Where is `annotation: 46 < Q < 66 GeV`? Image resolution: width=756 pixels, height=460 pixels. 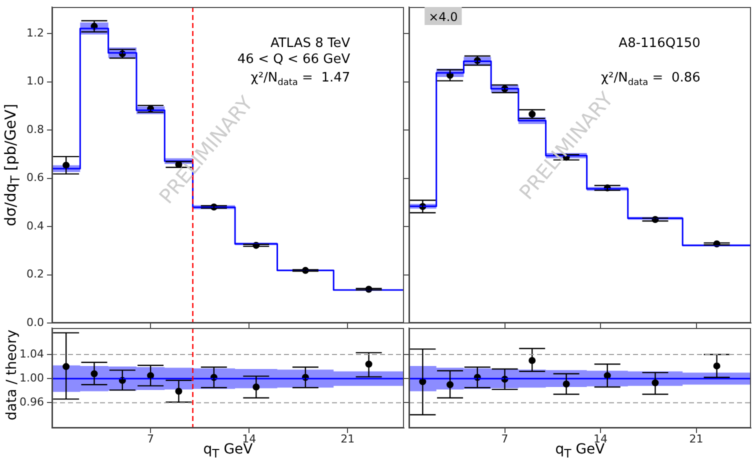
annotation: 46 < Q < 66 GeV is located at coordinates (293, 60).